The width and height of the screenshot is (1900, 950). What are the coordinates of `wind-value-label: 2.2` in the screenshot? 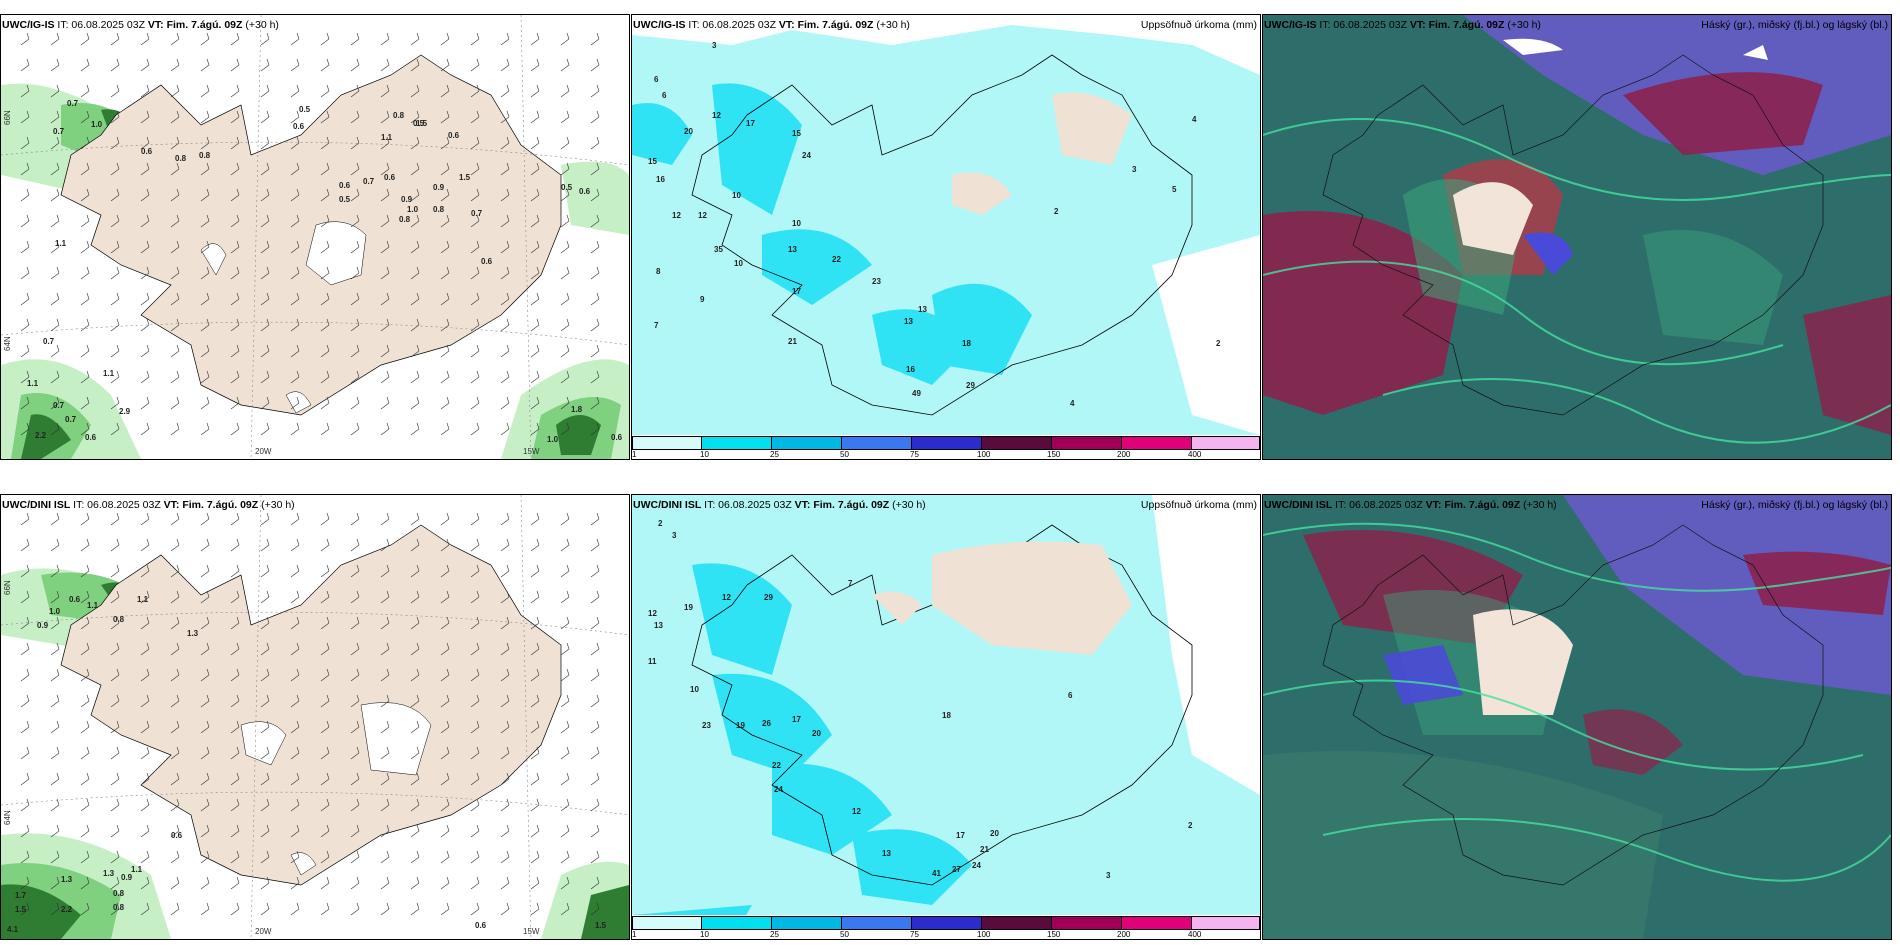 It's located at (41, 435).